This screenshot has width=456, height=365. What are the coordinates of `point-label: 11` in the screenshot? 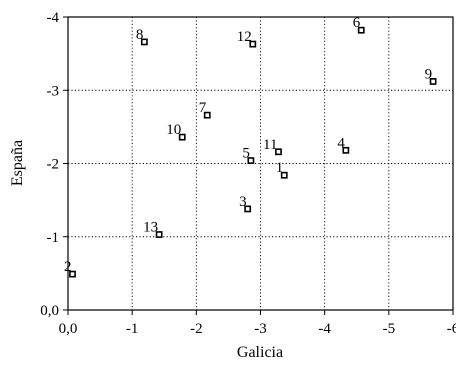 It's located at (270, 145).